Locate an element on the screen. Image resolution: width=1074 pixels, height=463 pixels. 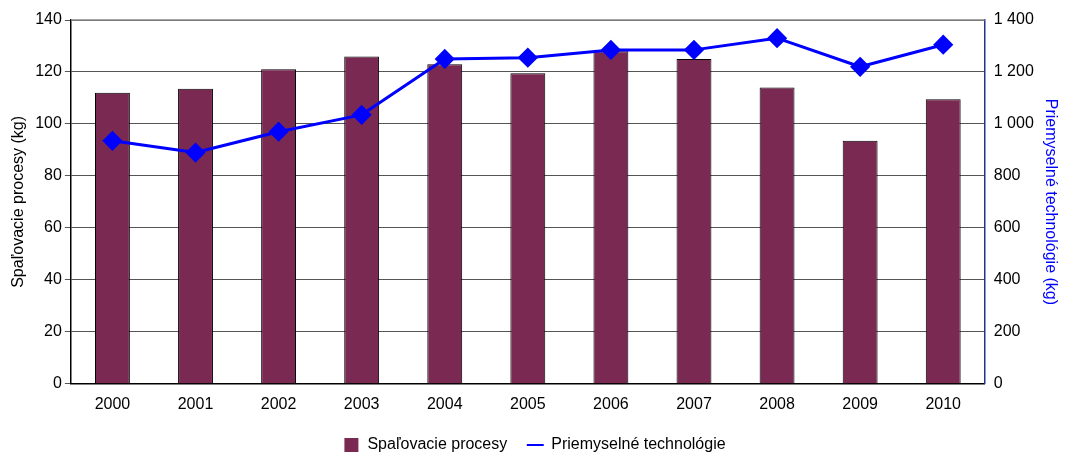
y-tick-label: 80 is located at coordinates (53, 175).